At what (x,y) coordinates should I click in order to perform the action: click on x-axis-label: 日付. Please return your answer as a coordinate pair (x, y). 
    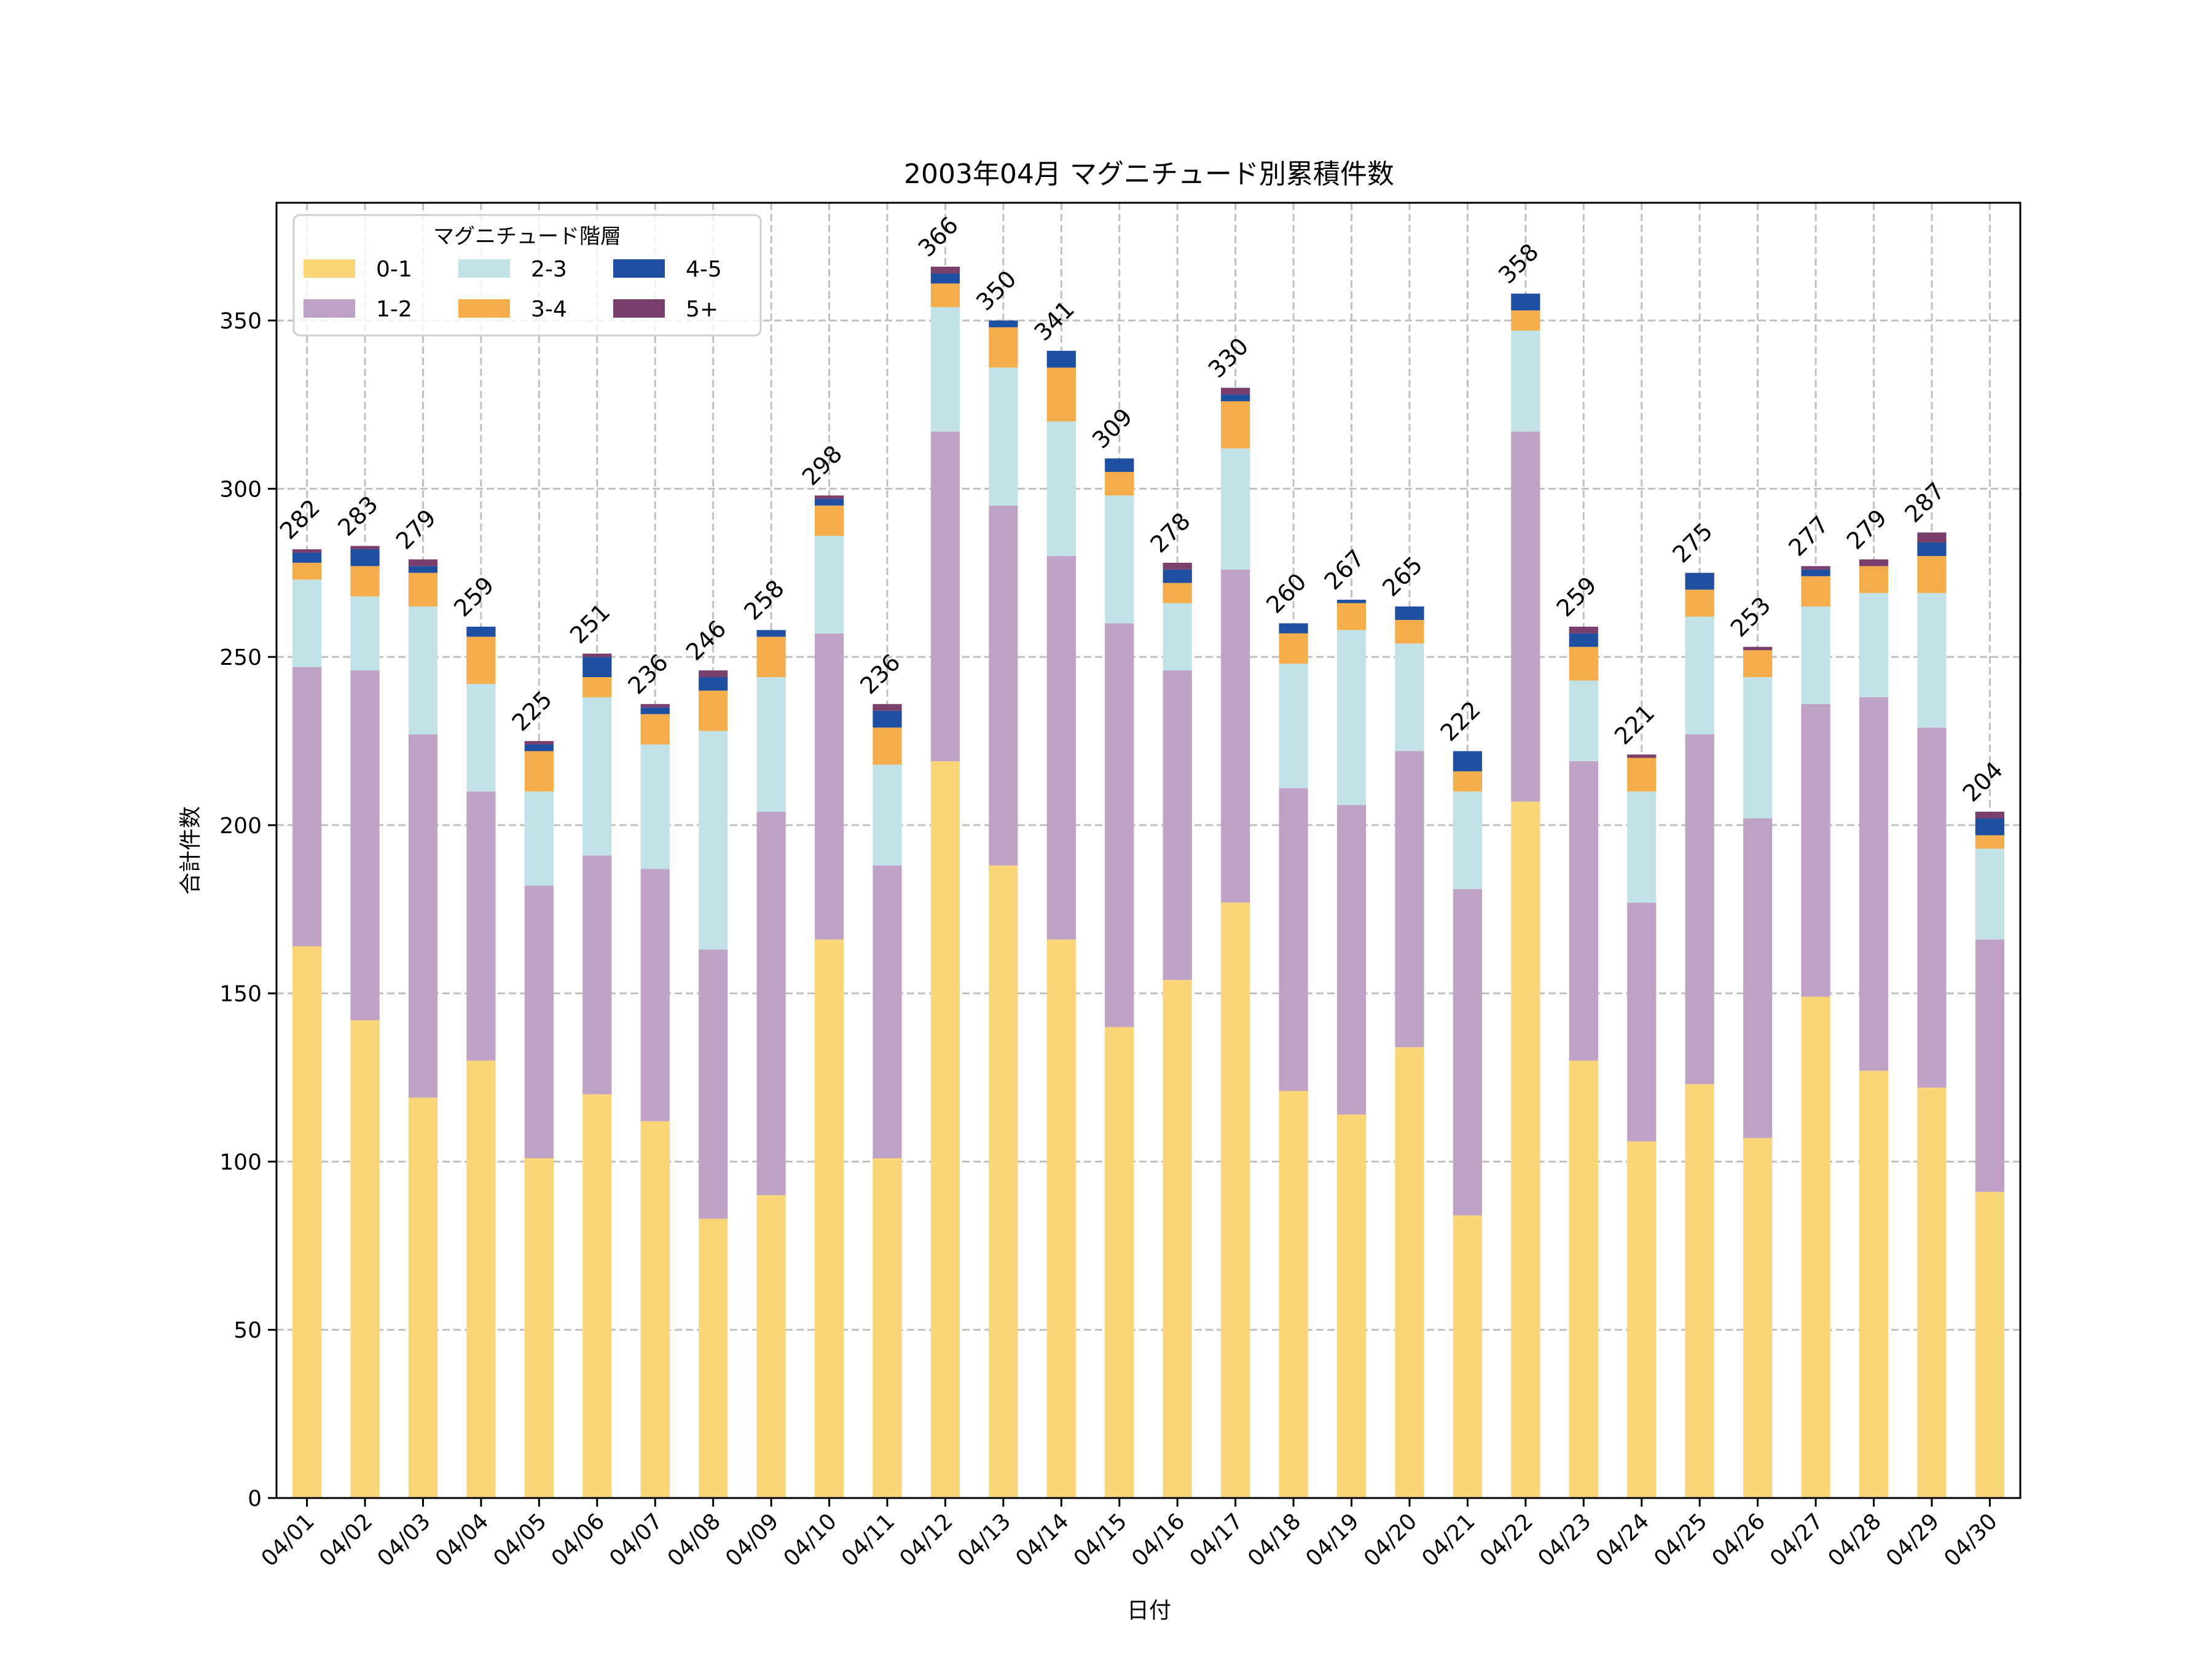
    Looking at the image, I should click on (1149, 1610).